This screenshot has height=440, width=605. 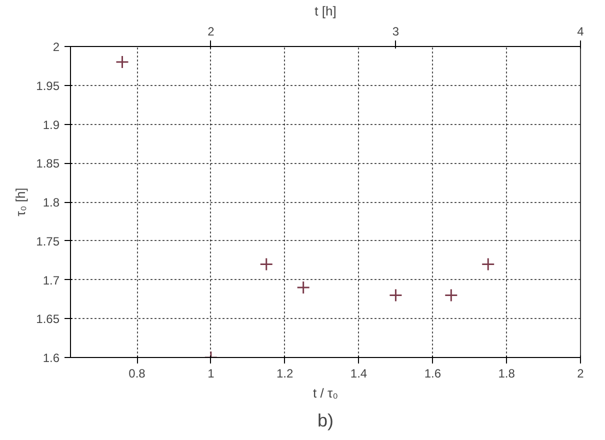 I want to click on x-axis-title: t / τ₀, so click(x=325, y=393).